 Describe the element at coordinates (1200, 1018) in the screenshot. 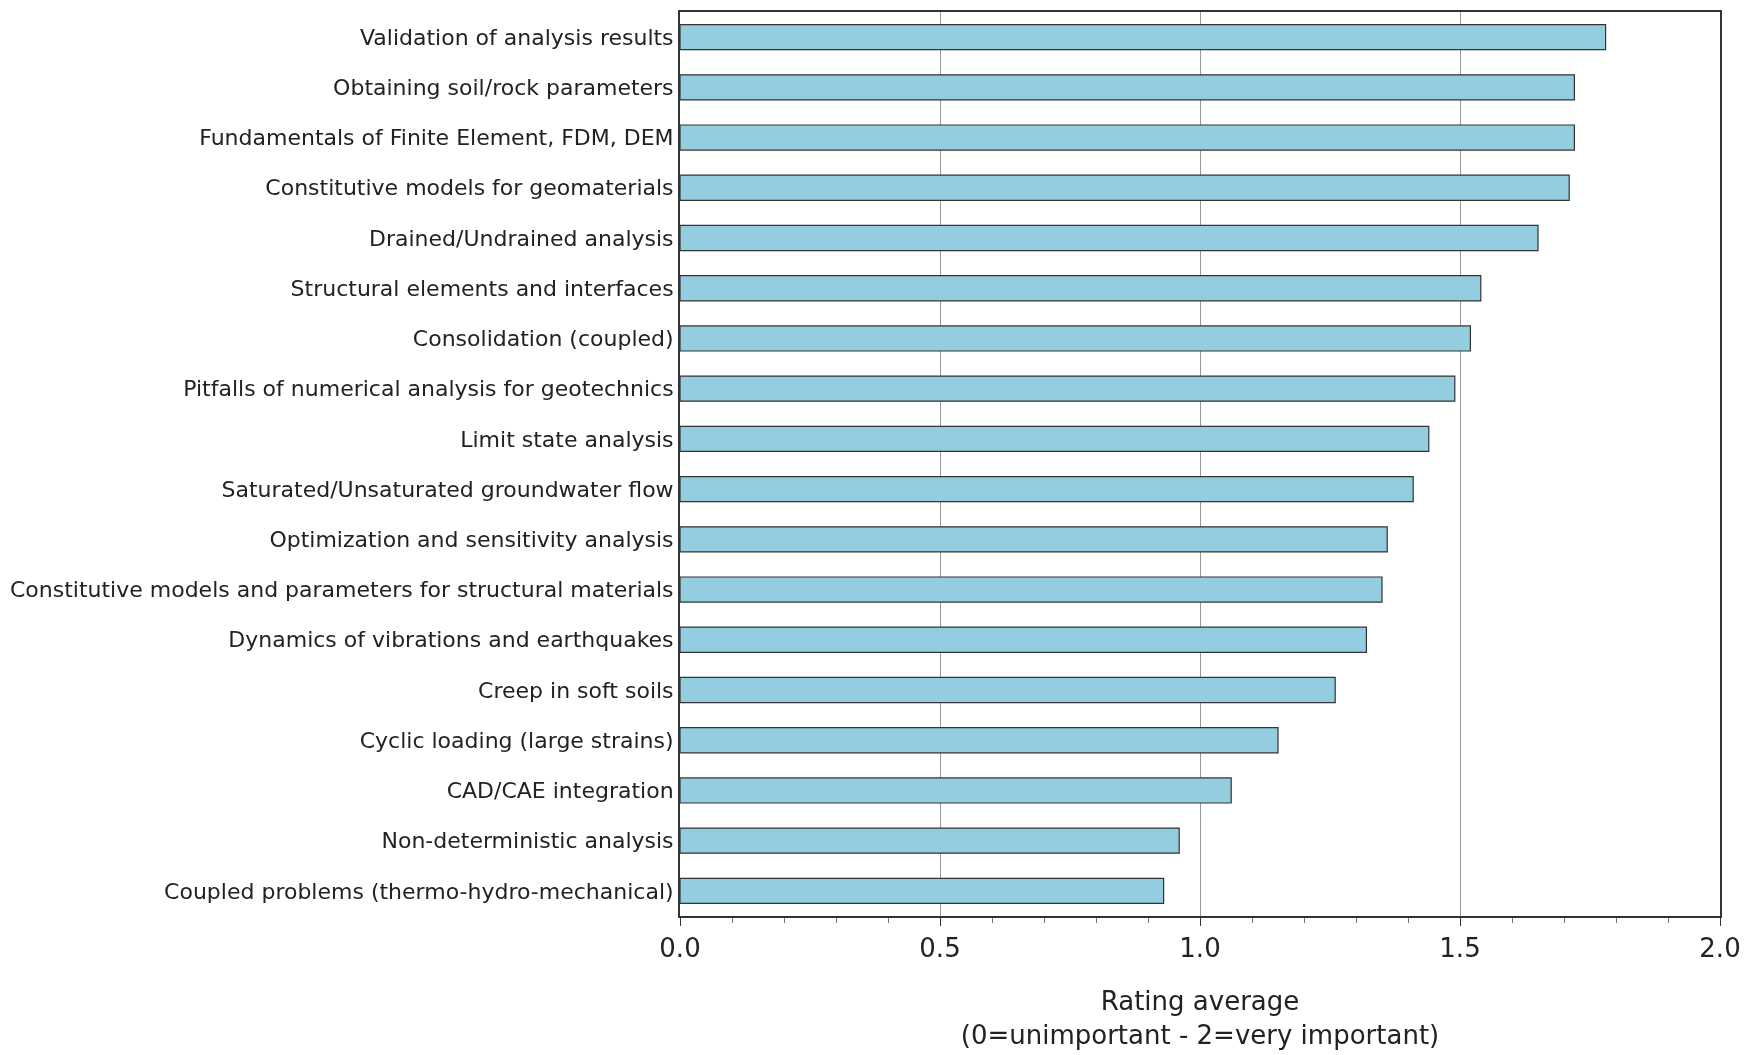

I see `x-axis-title: Rating average (0=unimportant - 2=very important)` at that location.